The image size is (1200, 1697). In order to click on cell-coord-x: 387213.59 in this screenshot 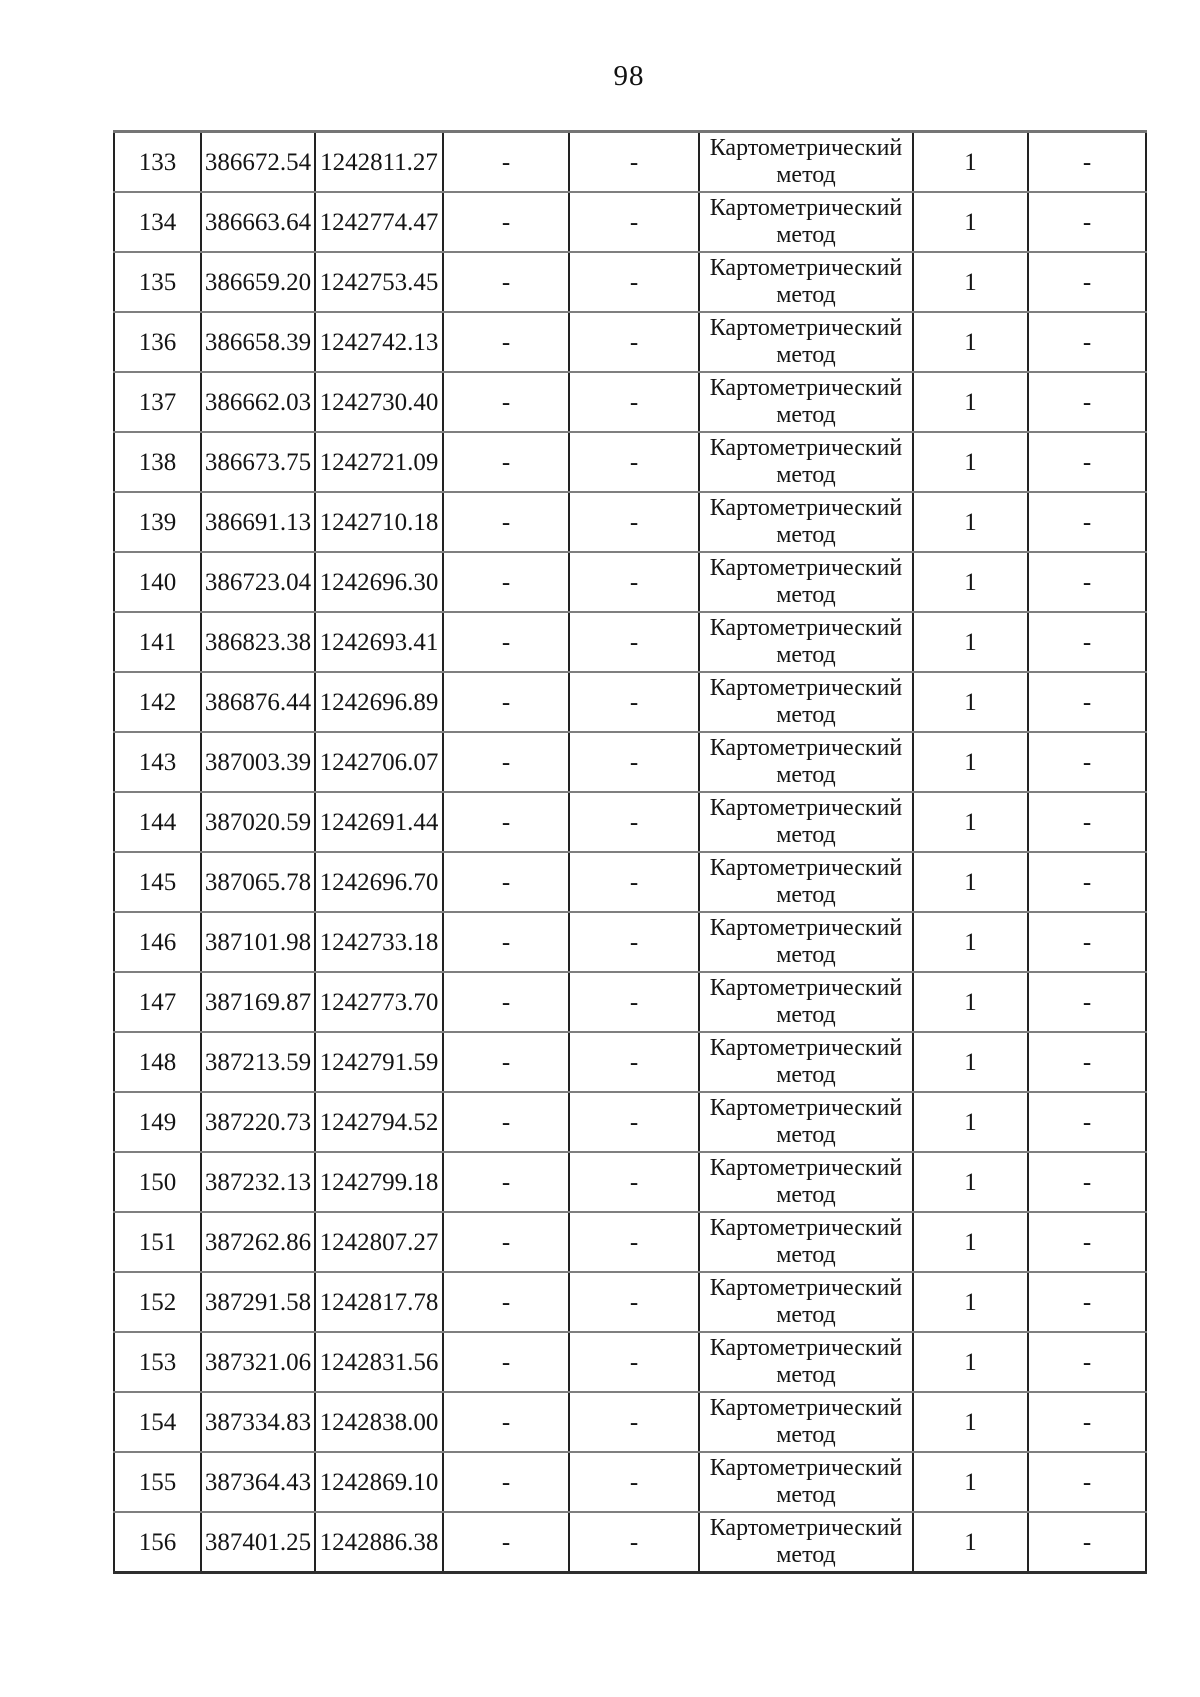, I will do `click(258, 1062)`.